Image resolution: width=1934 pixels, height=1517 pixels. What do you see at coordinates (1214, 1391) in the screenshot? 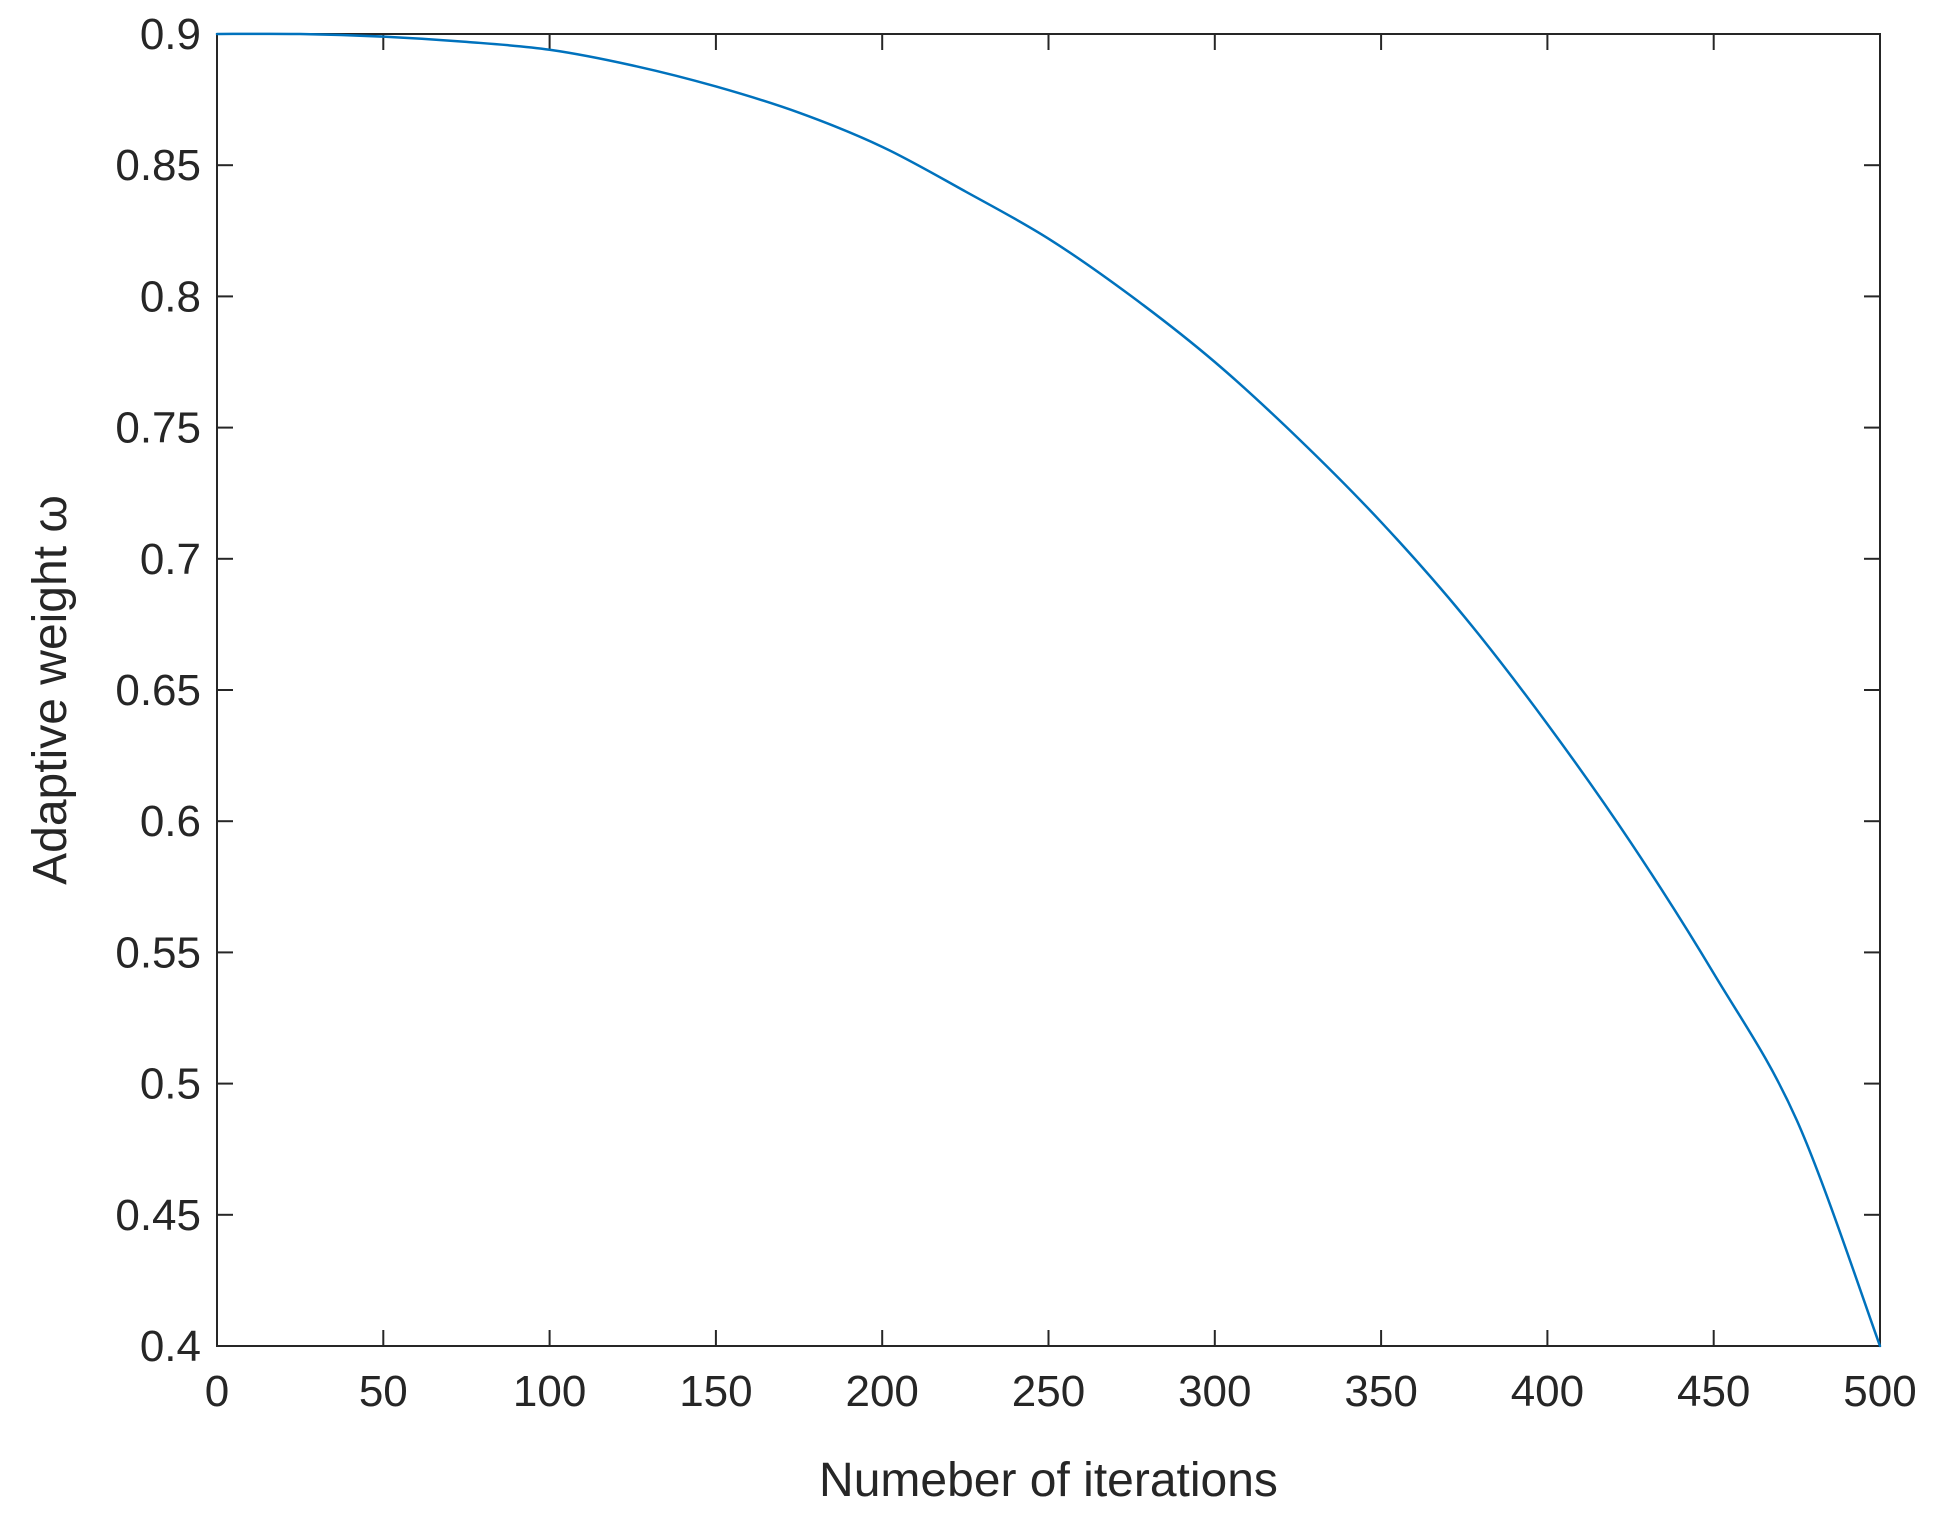
I see `x-tick-label: 300` at bounding box center [1214, 1391].